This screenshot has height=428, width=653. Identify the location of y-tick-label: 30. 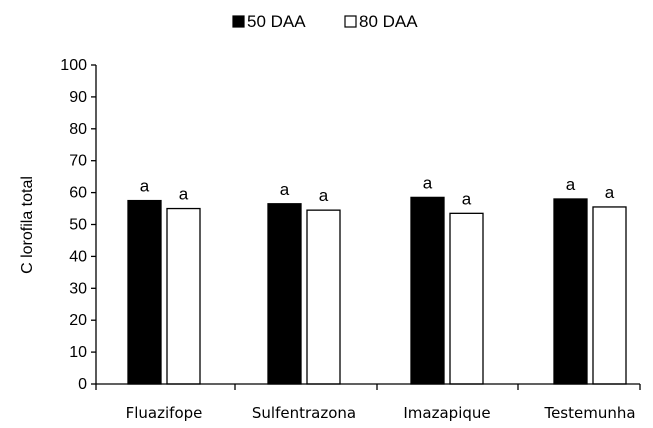
(78, 288).